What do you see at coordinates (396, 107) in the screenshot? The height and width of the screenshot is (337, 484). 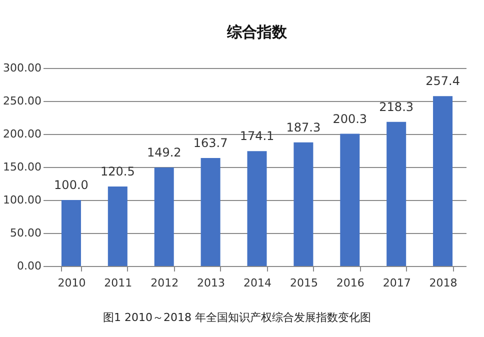 I see `data-label: 218.3` at bounding box center [396, 107].